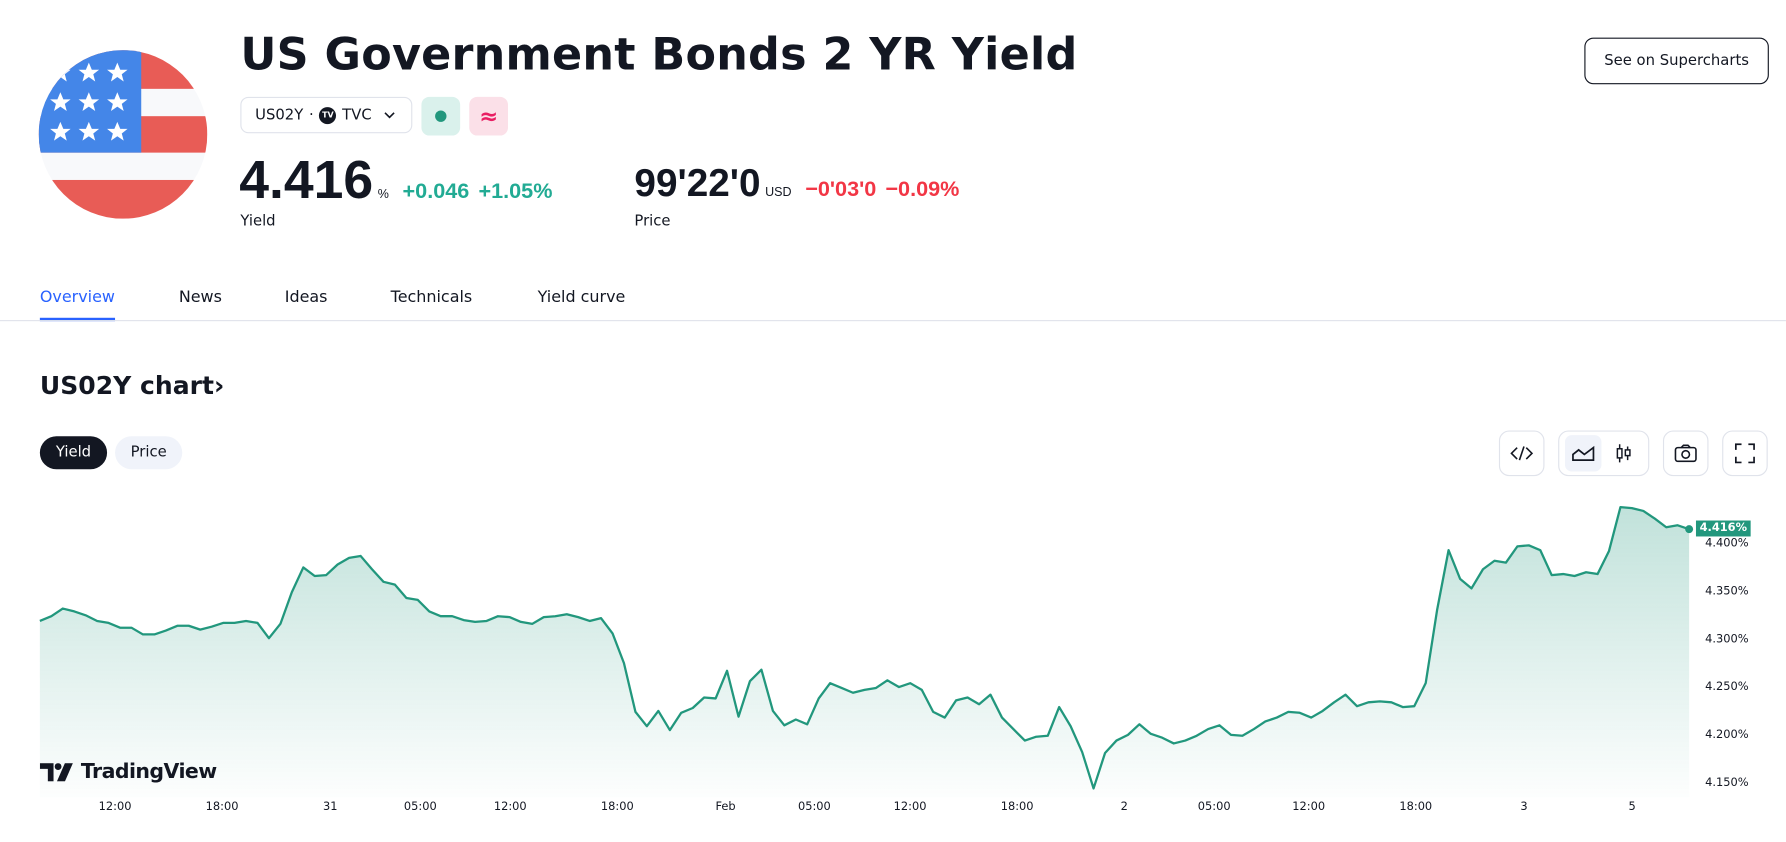 Image resolution: width=1786 pixels, height=842 pixels. I want to click on market-status-button, so click(441, 116).